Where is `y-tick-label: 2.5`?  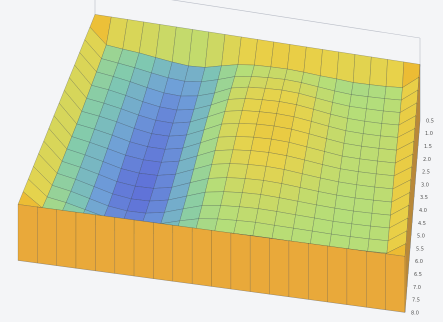
y-tick-label: 2.5 is located at coordinates (426, 173).